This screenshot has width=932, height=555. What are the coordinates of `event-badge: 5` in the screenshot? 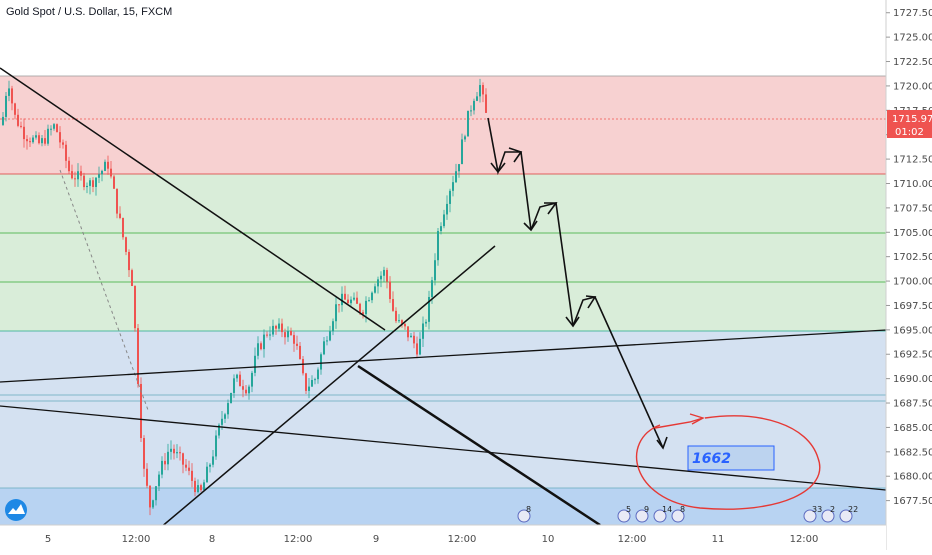 It's located at (624, 514).